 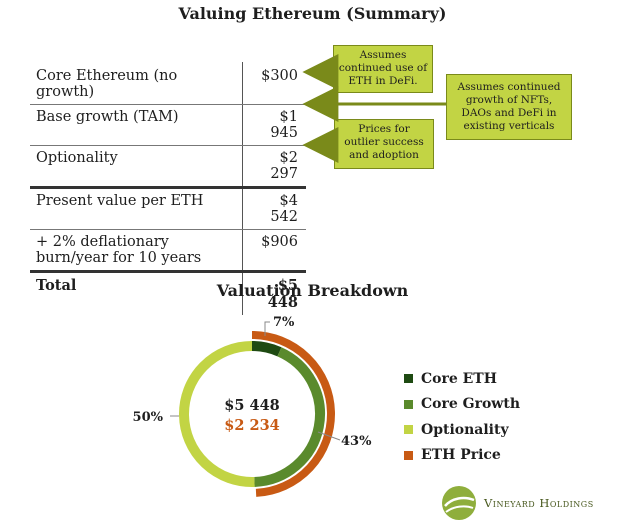 I want to click on note-optionality: Prices for outlier success and adoption, so click(x=384, y=144).